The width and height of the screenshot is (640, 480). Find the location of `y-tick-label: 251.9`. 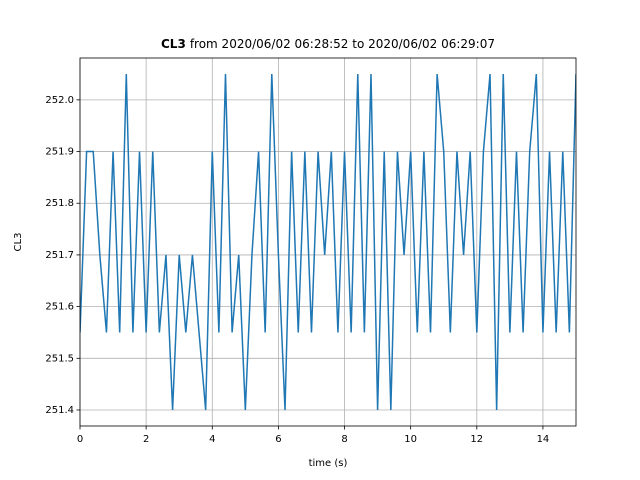

y-tick-label: 251.9 is located at coordinates (59, 152).